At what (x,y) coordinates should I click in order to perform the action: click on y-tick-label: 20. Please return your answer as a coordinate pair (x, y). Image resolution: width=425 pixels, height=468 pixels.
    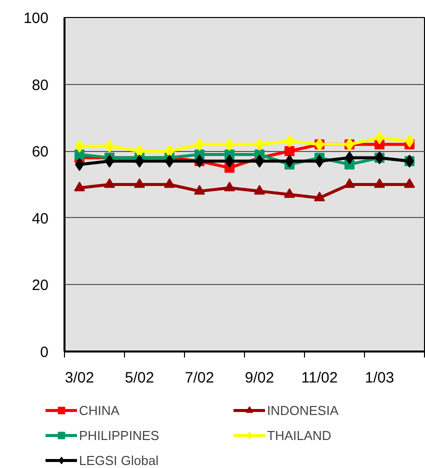
    Looking at the image, I should click on (40, 285).